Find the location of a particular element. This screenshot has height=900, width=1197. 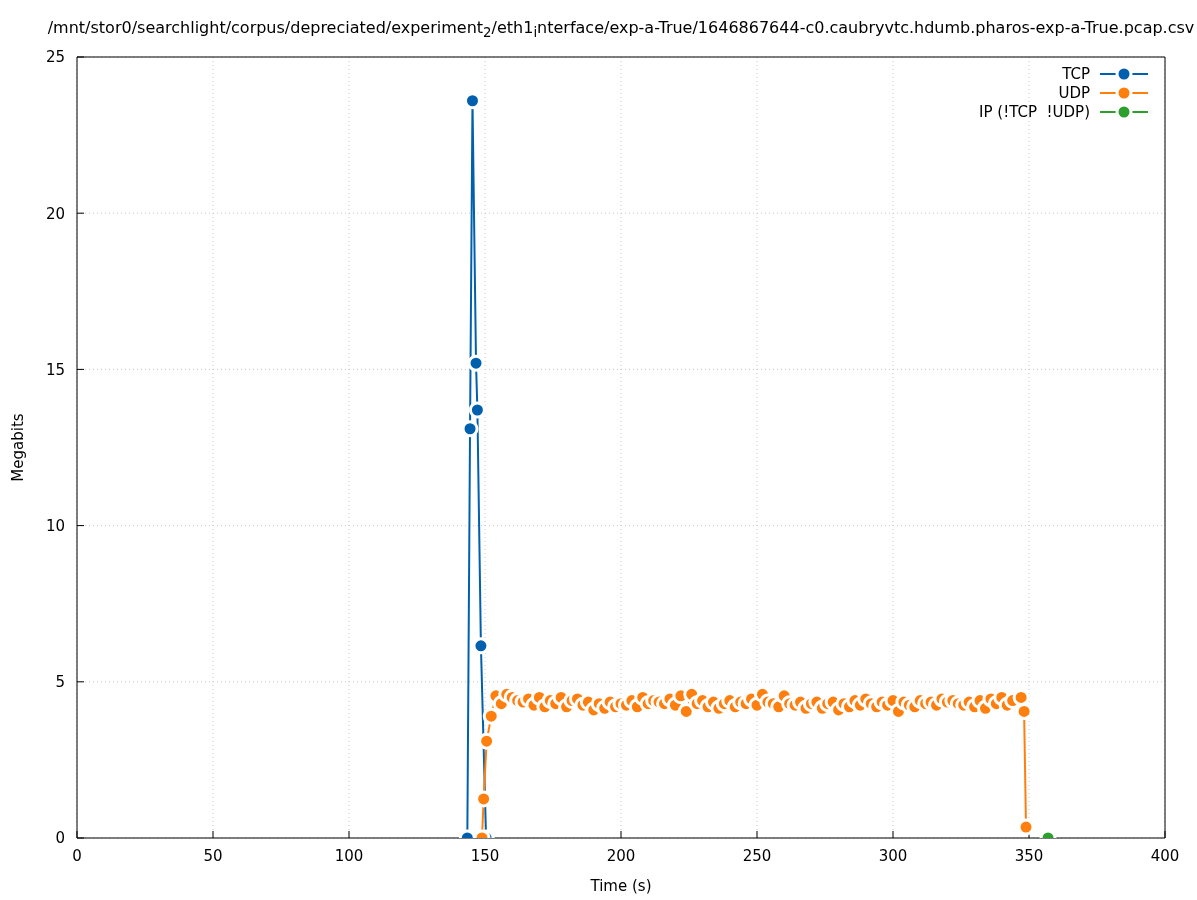

x-tick-label: 100 is located at coordinates (349, 855).